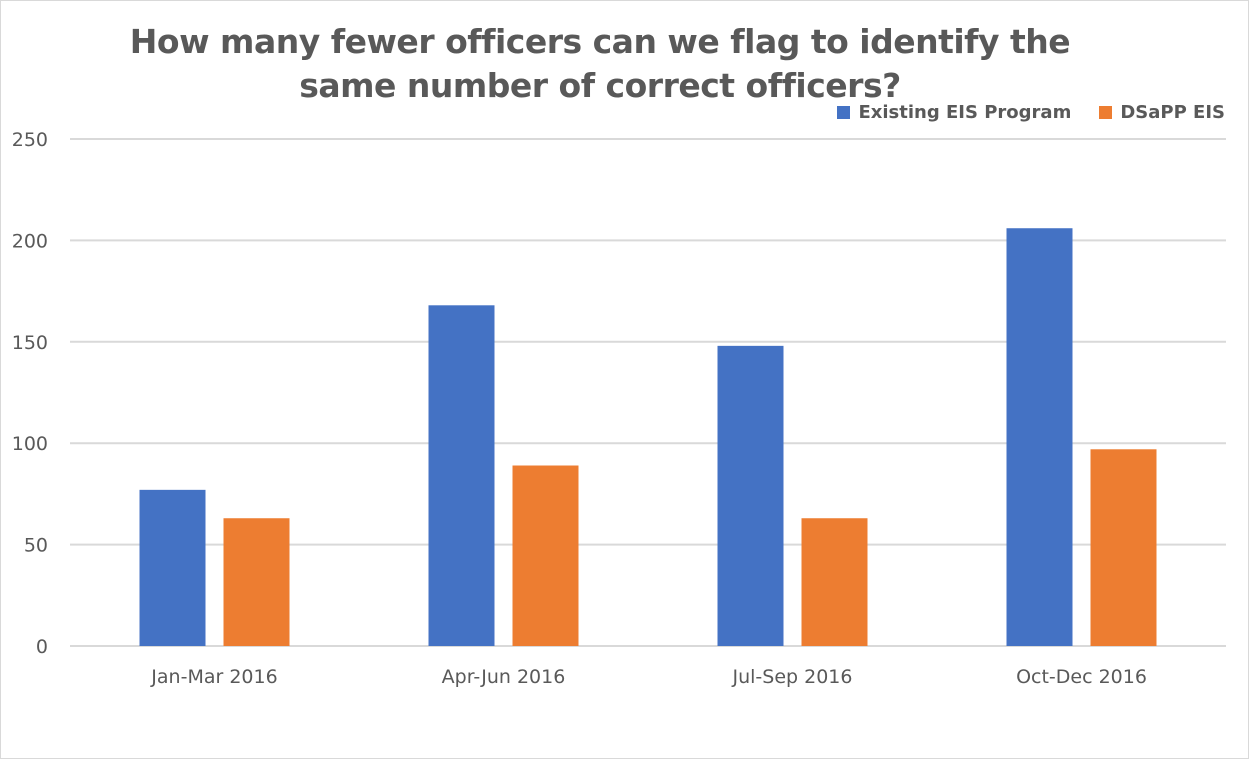 This screenshot has height=759, width=1249. What do you see at coordinates (30, 241) in the screenshot?
I see `y-tick-label: 200` at bounding box center [30, 241].